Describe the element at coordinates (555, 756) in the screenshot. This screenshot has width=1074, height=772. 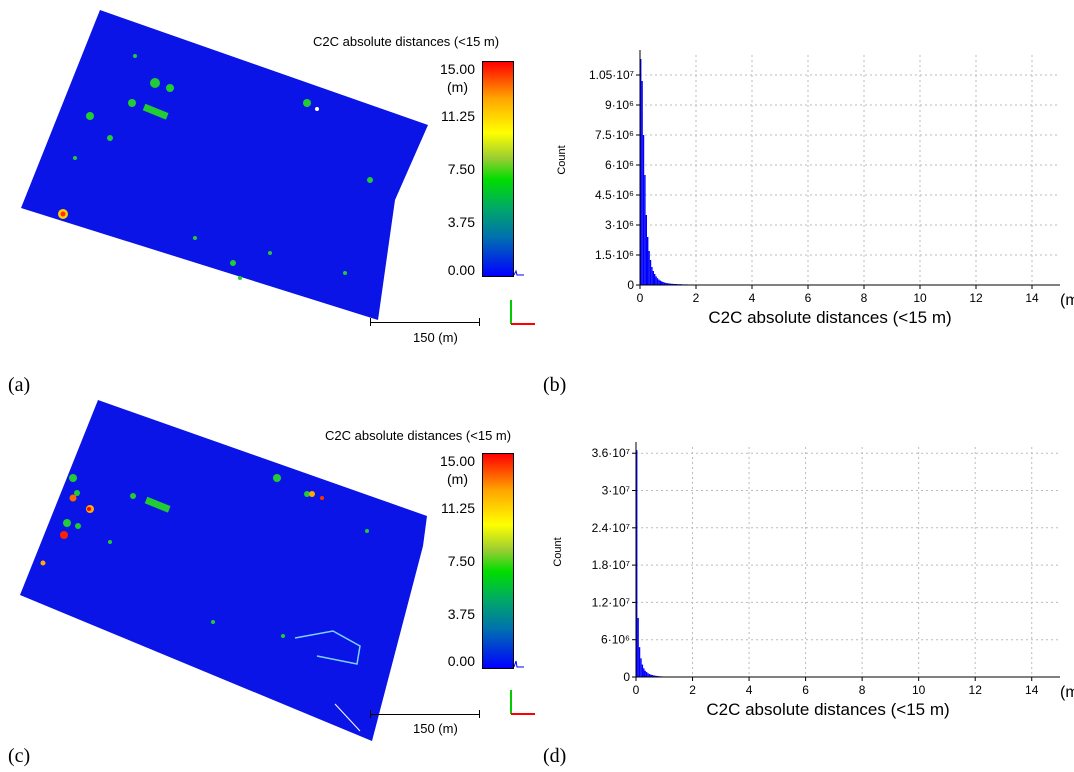
I see `panel-label-d: (d)` at that location.